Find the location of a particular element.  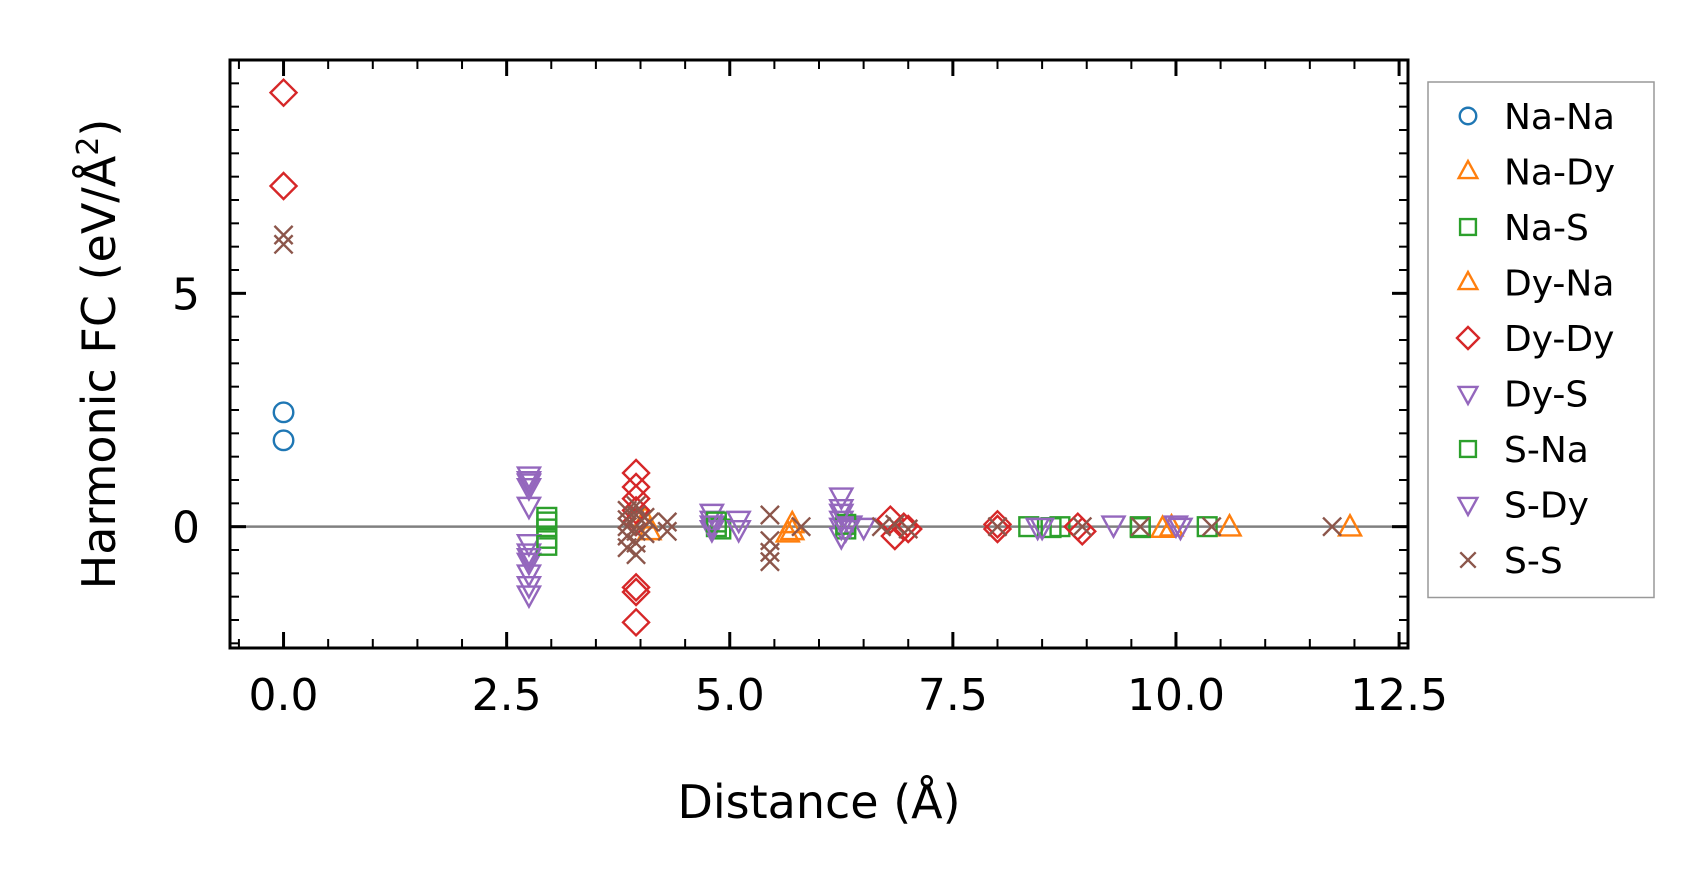

x-tick-label: 7.5 is located at coordinates (953, 695).